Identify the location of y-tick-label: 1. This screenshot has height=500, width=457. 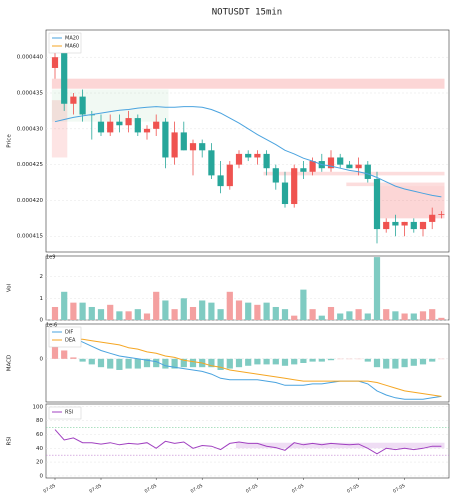
(42, 299).